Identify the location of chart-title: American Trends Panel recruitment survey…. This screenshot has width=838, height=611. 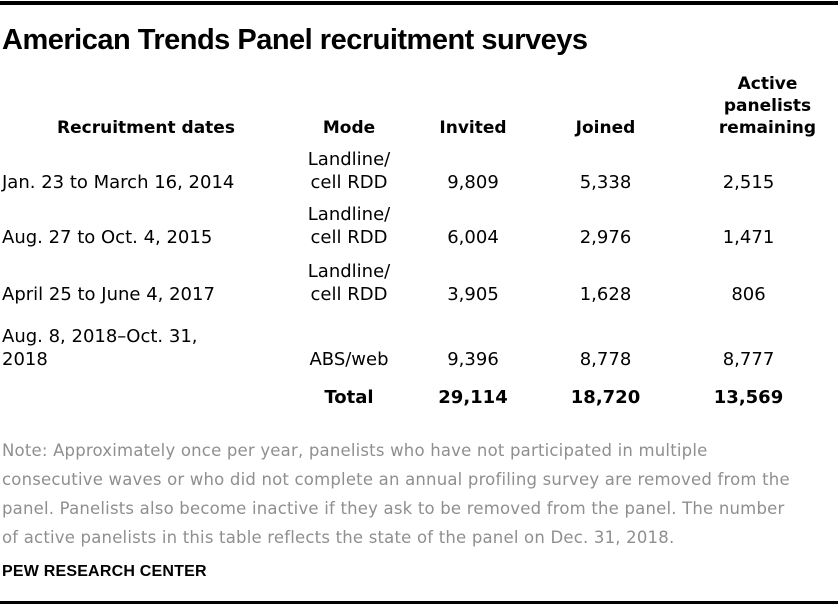
(295, 40).